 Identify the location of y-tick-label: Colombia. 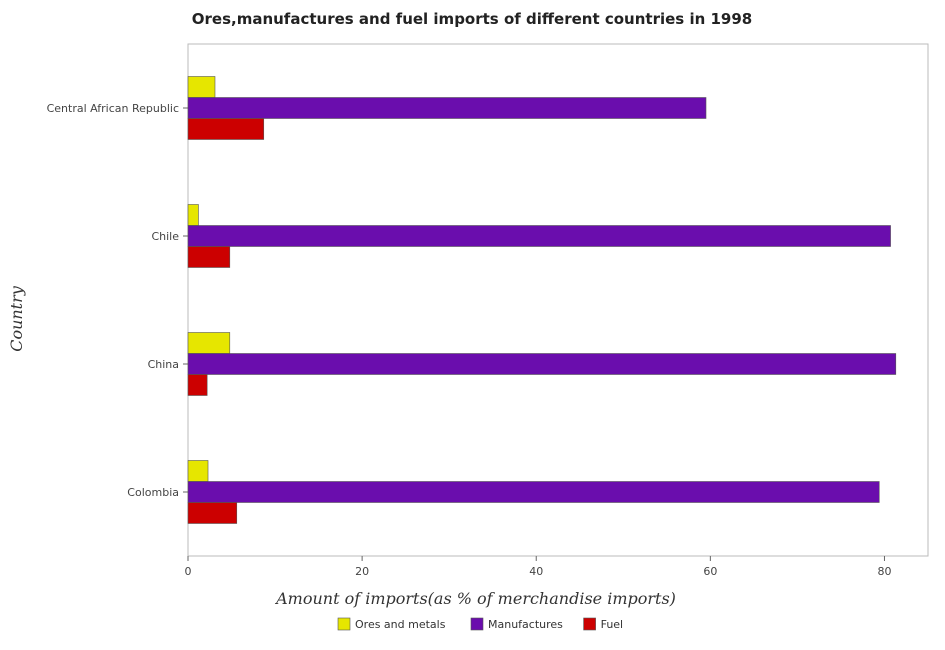
(153, 492).